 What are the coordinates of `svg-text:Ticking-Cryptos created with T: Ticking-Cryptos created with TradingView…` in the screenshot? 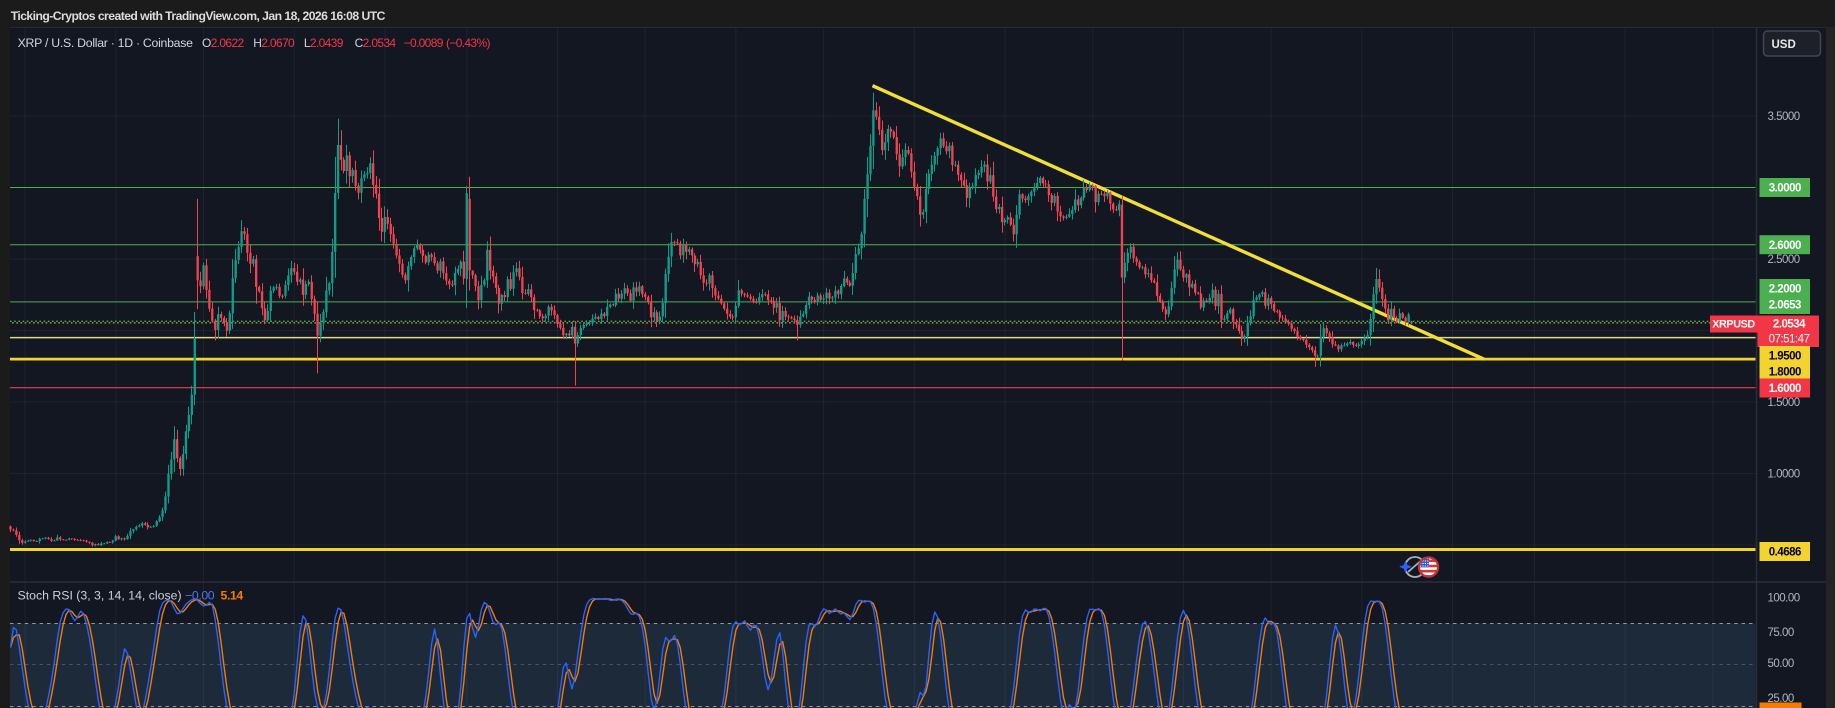 It's located at (198, 16).